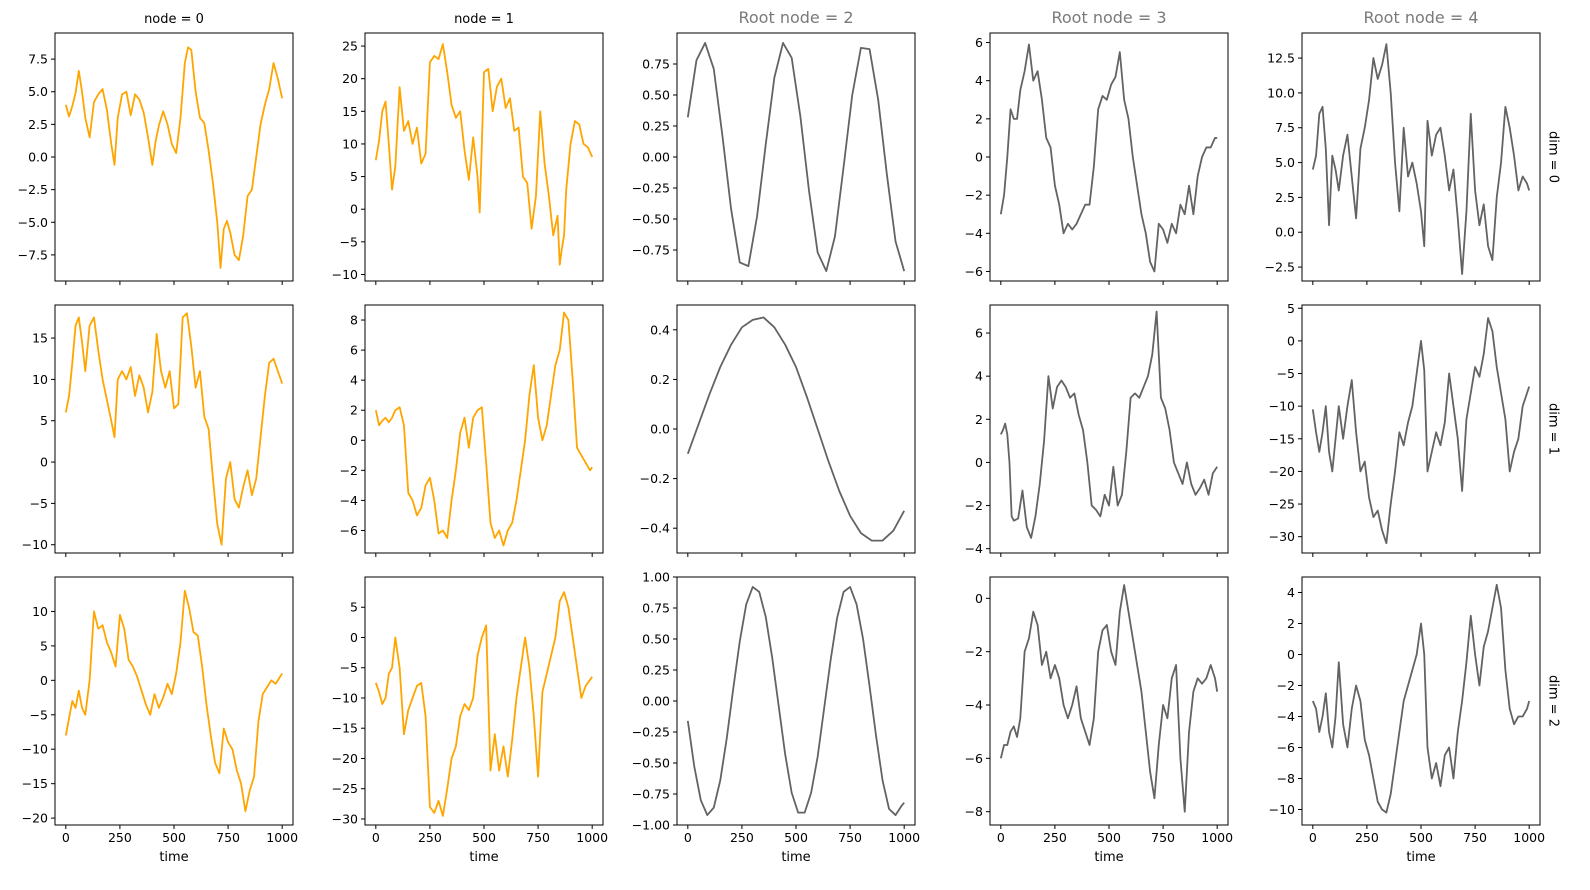  I want to click on series-line-r0-c3, so click(1108, 158).